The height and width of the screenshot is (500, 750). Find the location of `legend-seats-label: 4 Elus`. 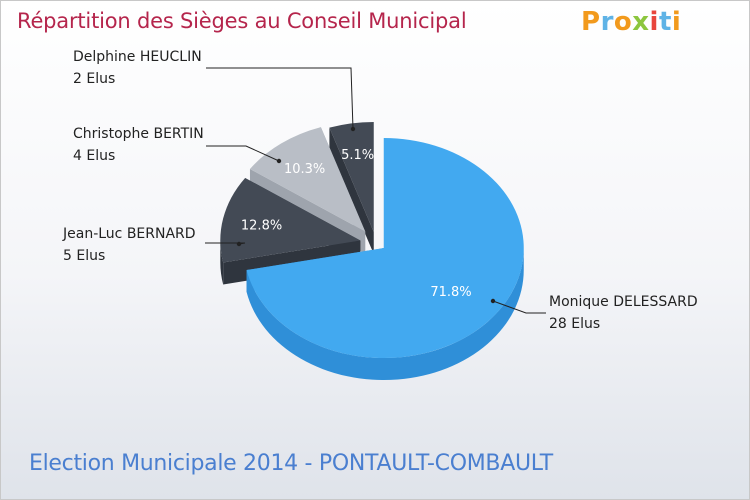

legend-seats-label: 4 Elus is located at coordinates (94, 156).